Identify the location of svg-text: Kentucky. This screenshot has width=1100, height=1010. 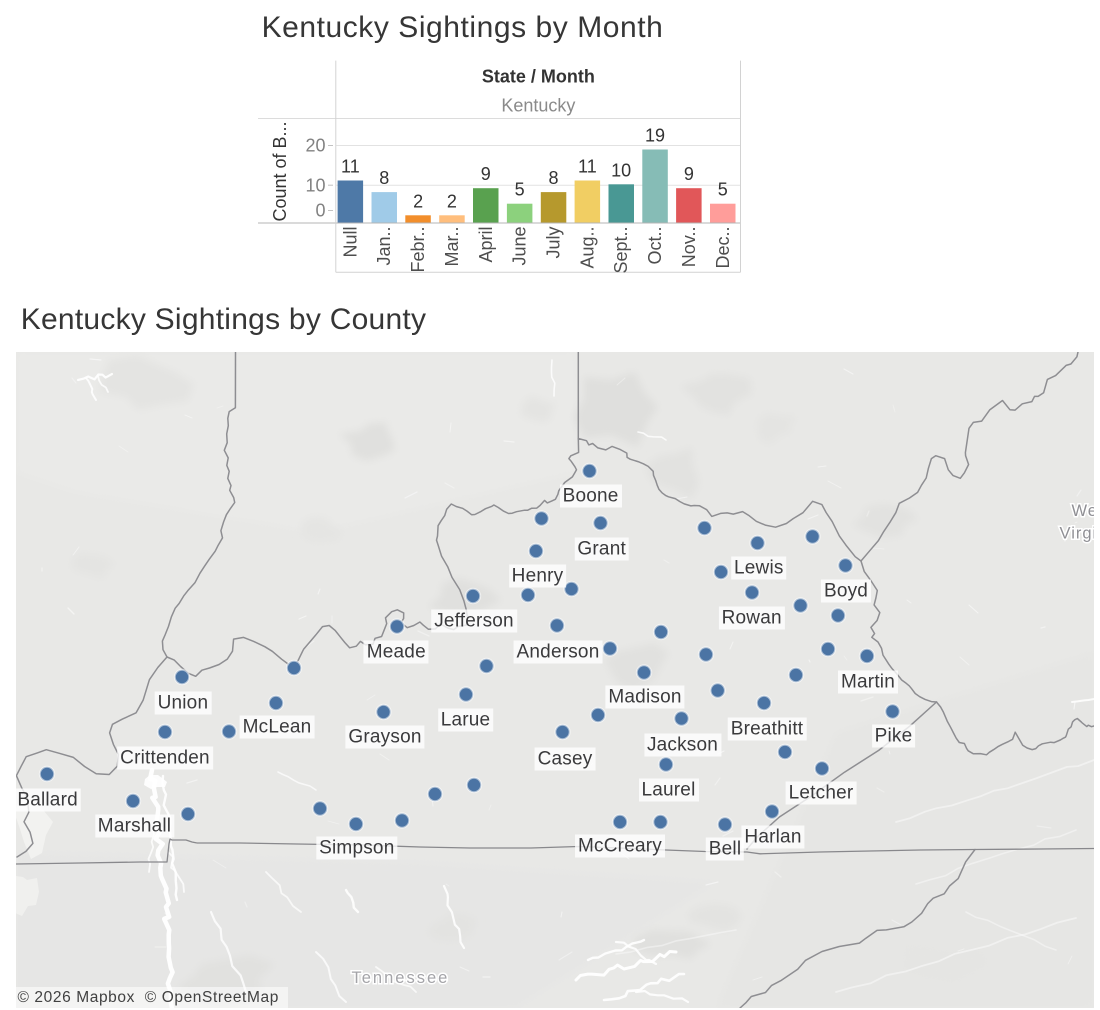
(538, 106).